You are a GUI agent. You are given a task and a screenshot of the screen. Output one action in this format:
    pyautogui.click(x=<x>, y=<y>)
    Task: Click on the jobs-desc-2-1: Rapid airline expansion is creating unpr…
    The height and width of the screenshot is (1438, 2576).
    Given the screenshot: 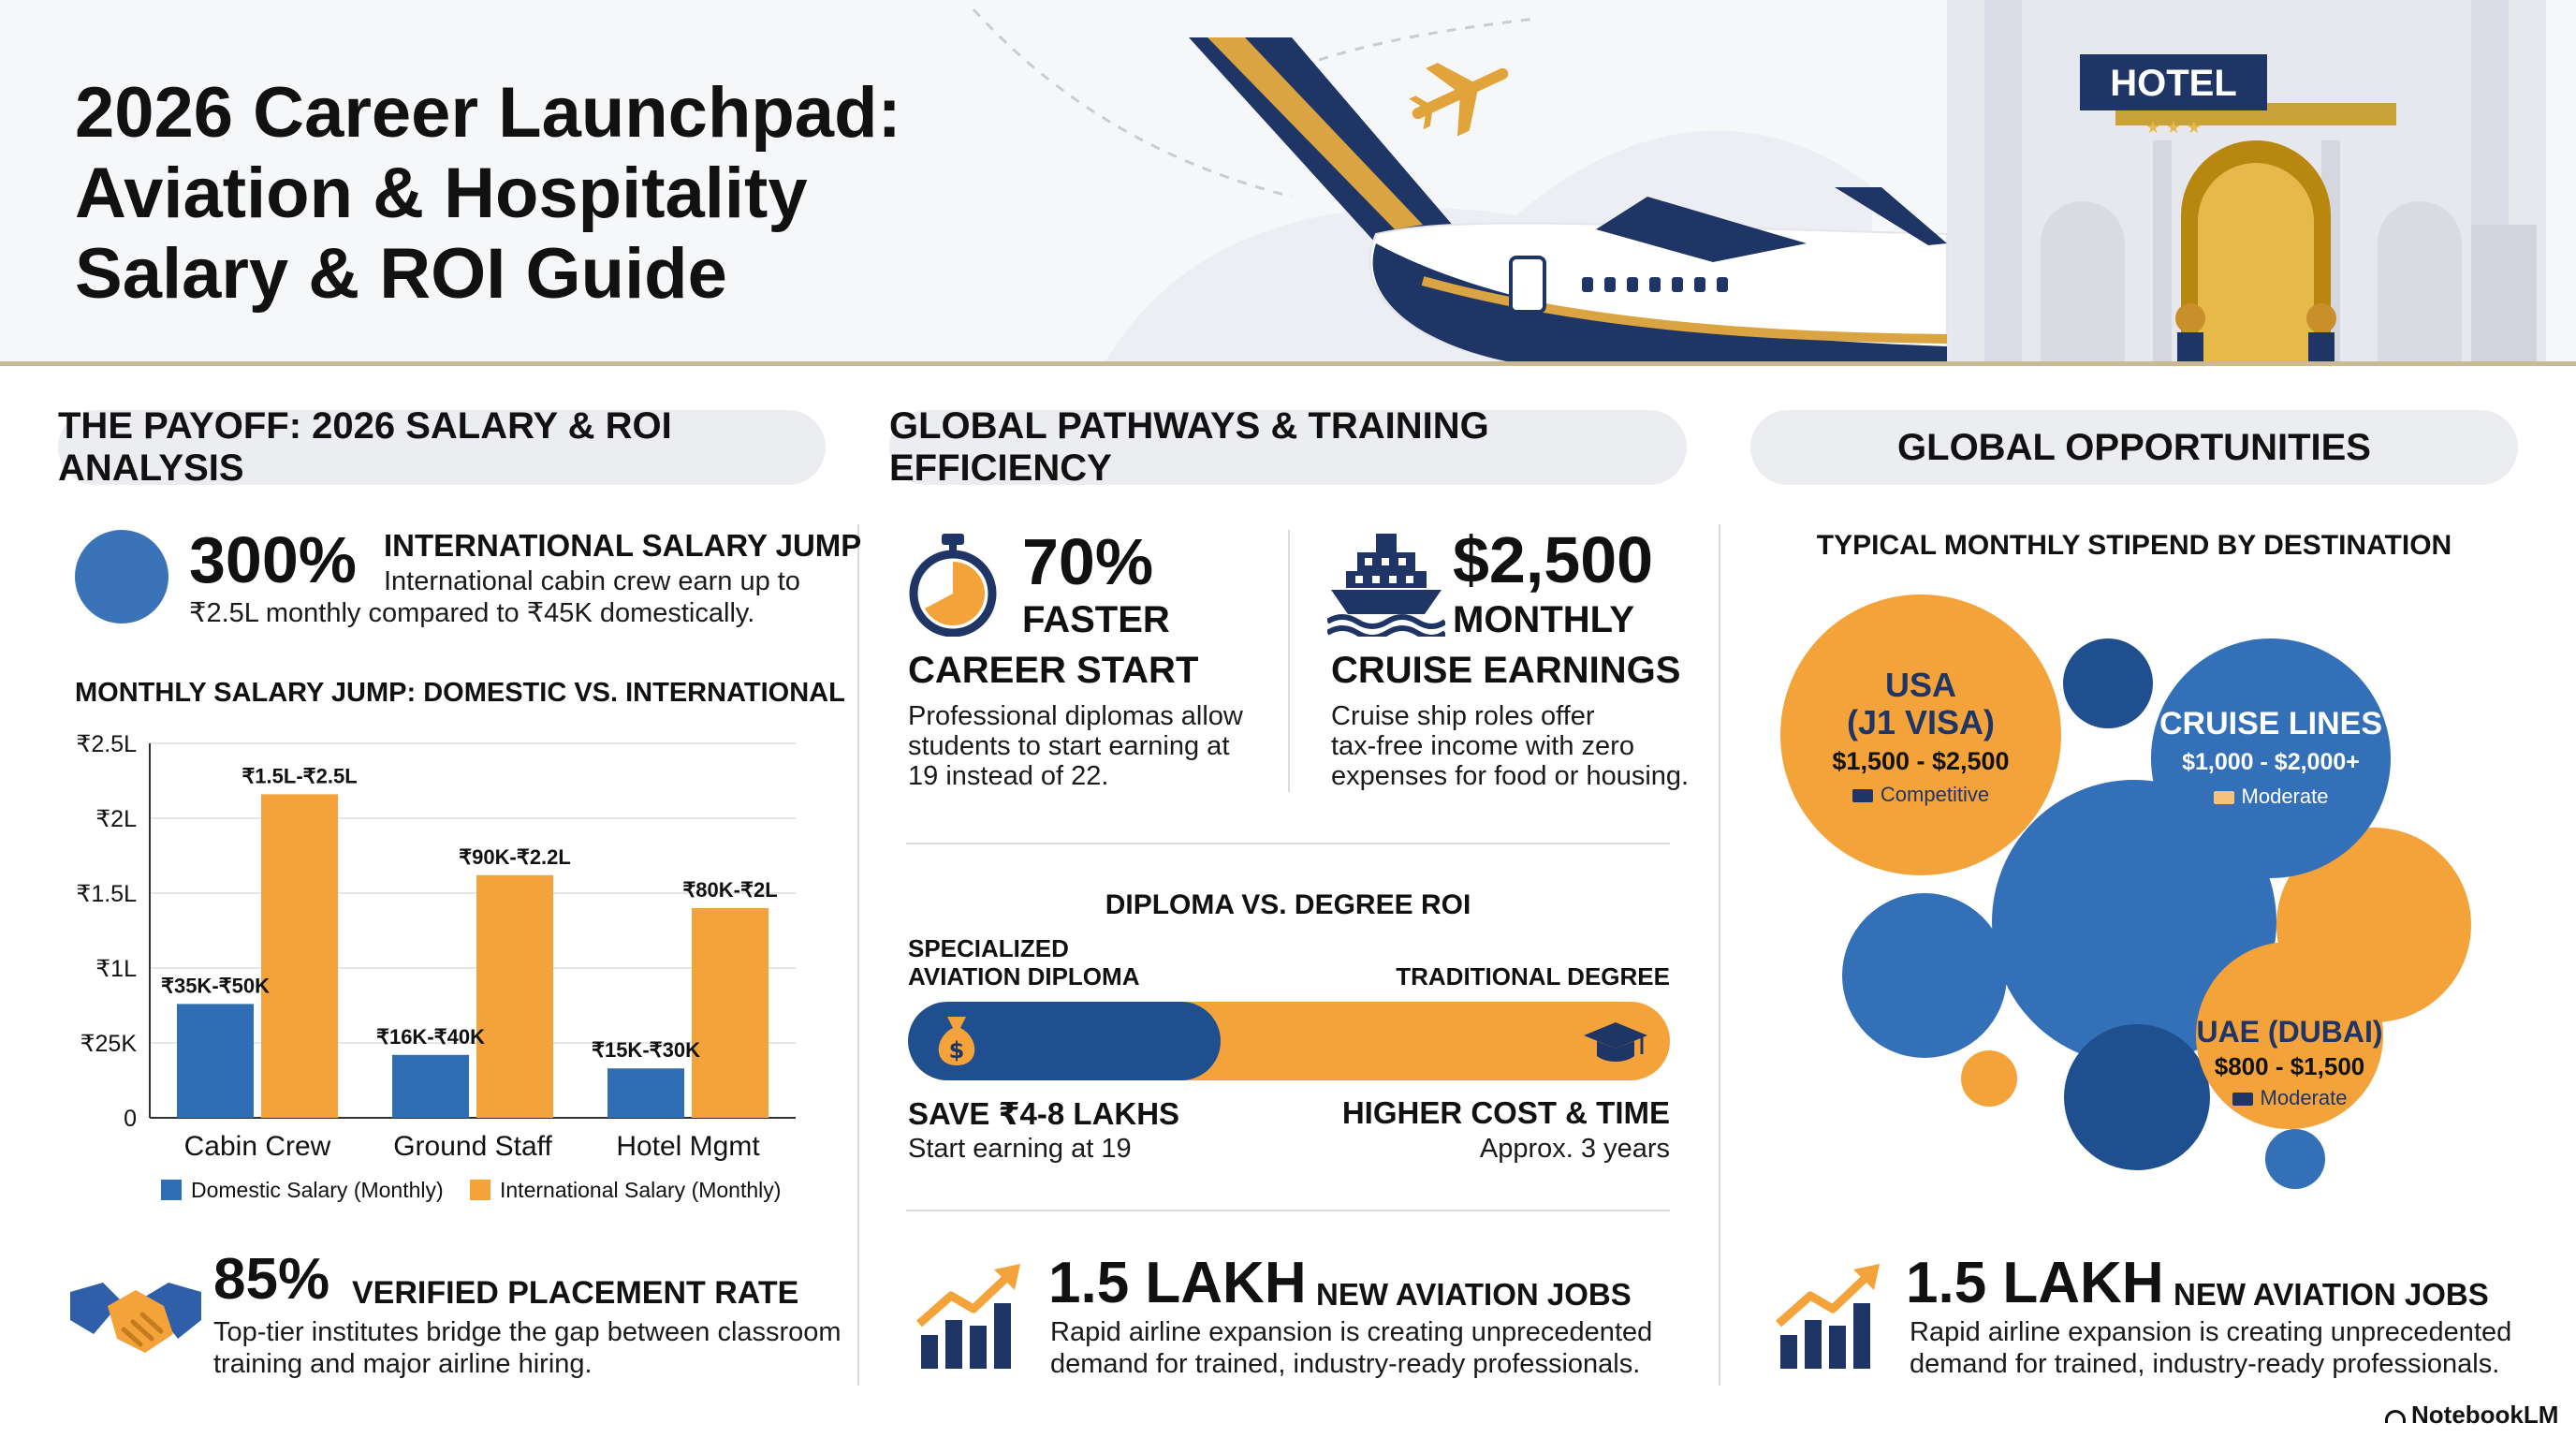 What is the action you would take?
    pyautogui.click(x=2211, y=1332)
    